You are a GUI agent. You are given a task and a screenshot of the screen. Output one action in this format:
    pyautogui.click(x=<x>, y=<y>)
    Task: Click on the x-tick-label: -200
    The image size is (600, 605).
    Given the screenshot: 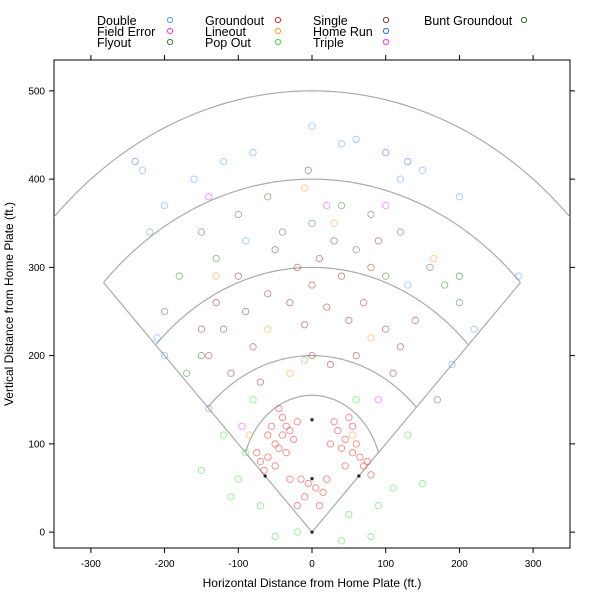 What is the action you would take?
    pyautogui.click(x=165, y=564)
    